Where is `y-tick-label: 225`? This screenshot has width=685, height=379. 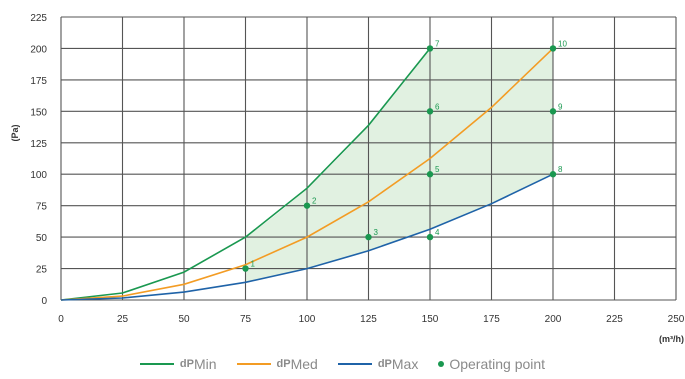
y-tick-label: 225 is located at coordinates (38, 18).